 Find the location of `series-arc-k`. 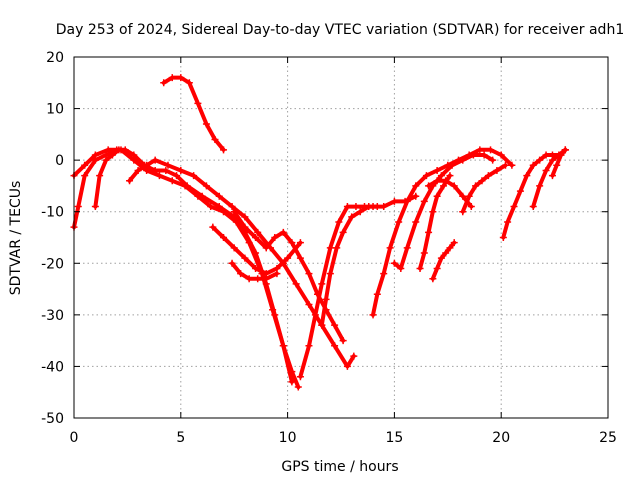

series-arc-k is located at coordinates (442, 232).